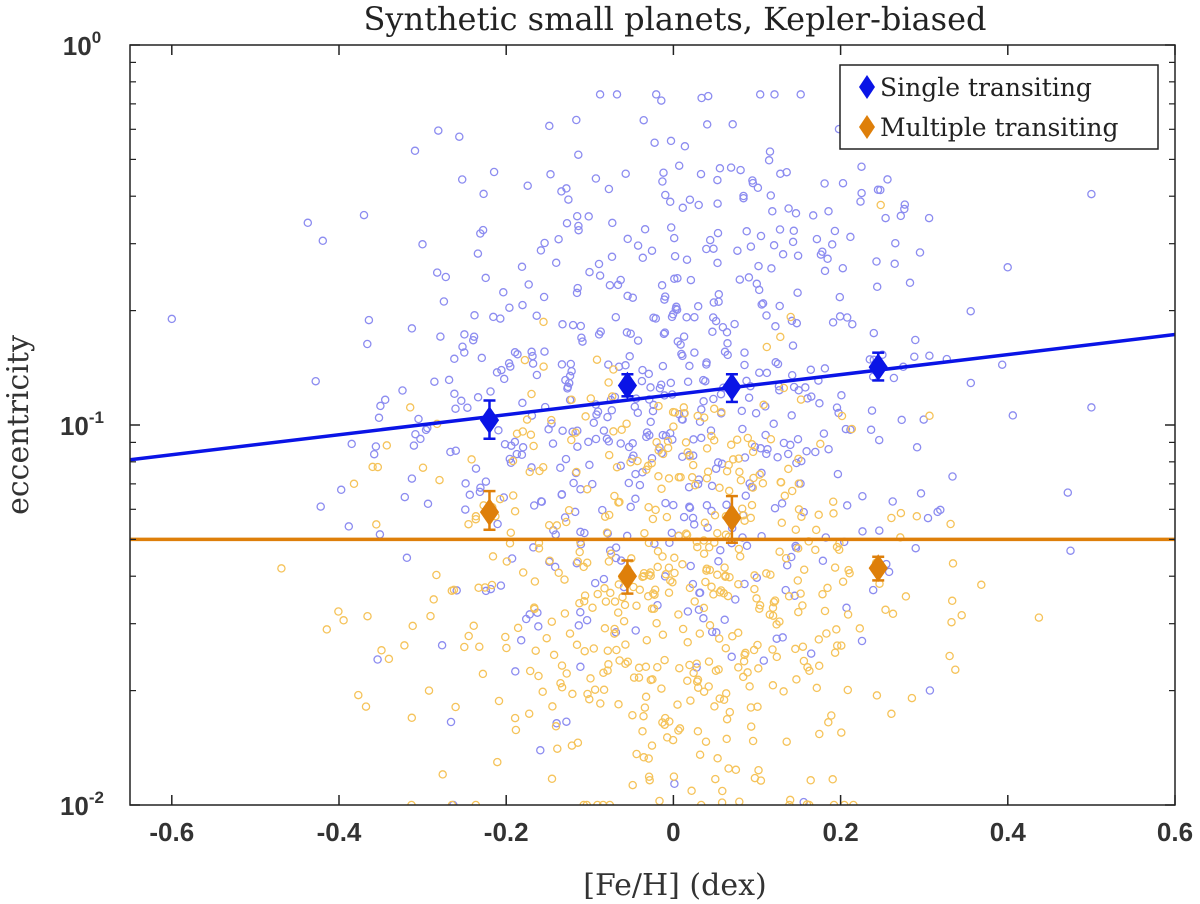 The width and height of the screenshot is (1200, 904). Describe the element at coordinates (999, 127) in the screenshot. I see `legend-label-multiple: Multiple transiting` at that location.